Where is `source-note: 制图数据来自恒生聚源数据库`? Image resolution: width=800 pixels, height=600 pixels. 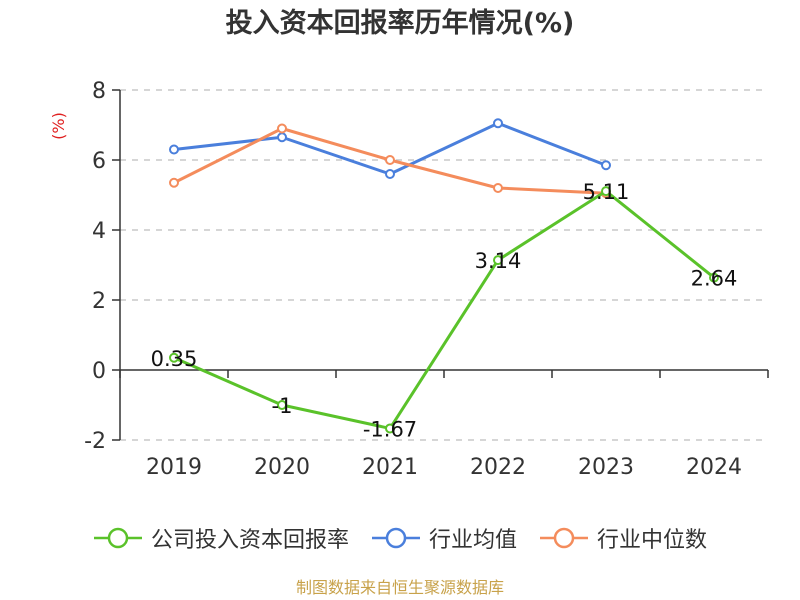 source-note: 制图数据来自恒生聚源数据库 is located at coordinates (399, 587).